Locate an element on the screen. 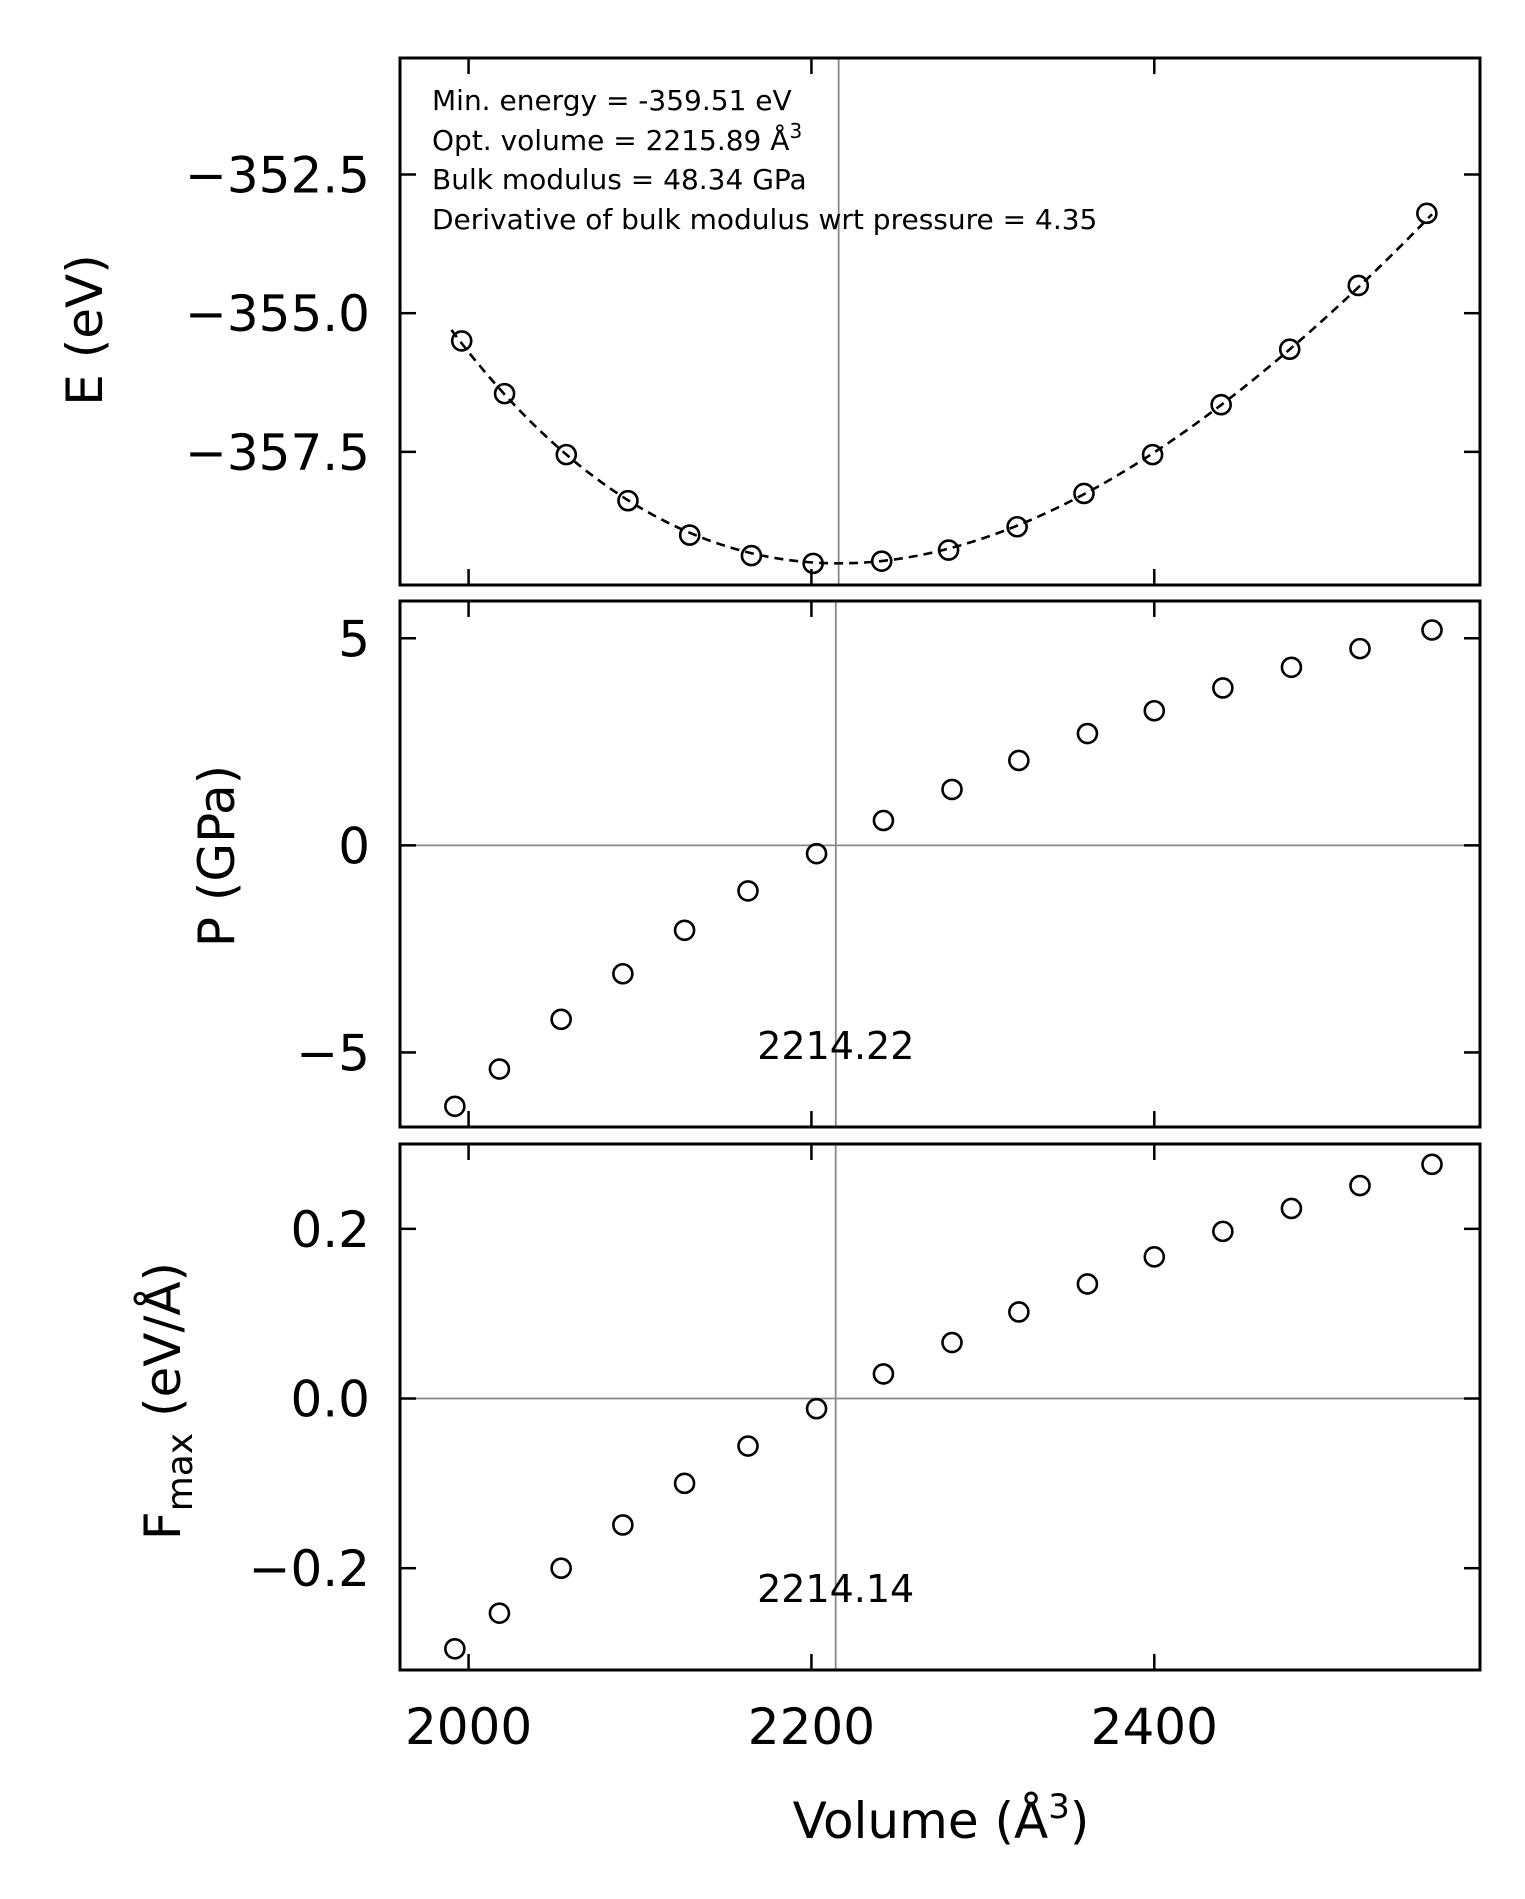 This screenshot has height=1899, width=1525. volume-axis-label-close: ) is located at coordinates (1080, 1821).